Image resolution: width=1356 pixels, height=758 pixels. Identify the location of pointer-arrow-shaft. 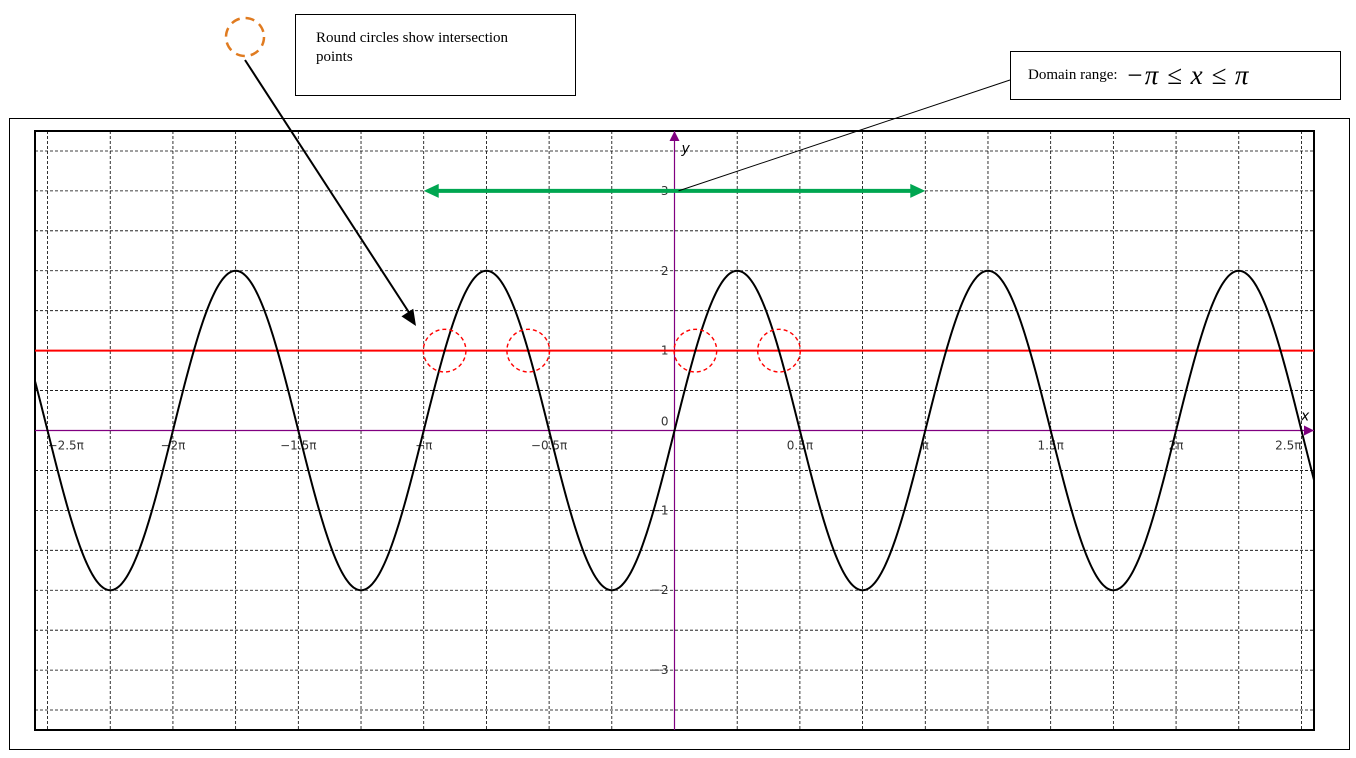
(327, 187).